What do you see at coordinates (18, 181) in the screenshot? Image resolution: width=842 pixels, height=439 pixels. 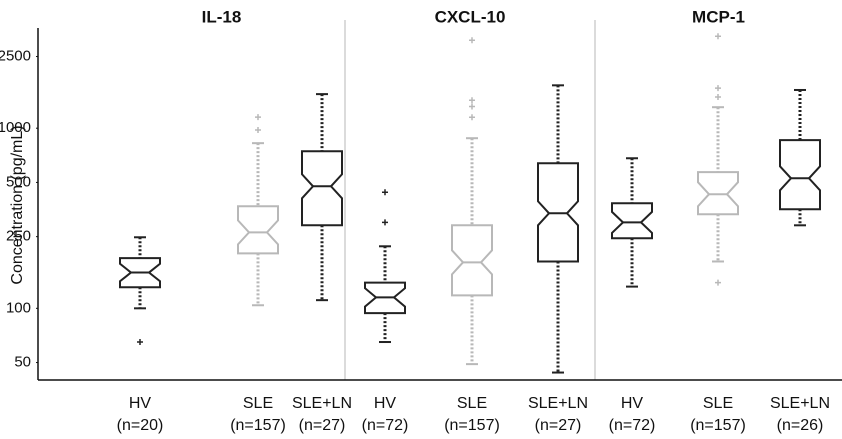 I see `y-tick-label: 500` at bounding box center [18, 181].